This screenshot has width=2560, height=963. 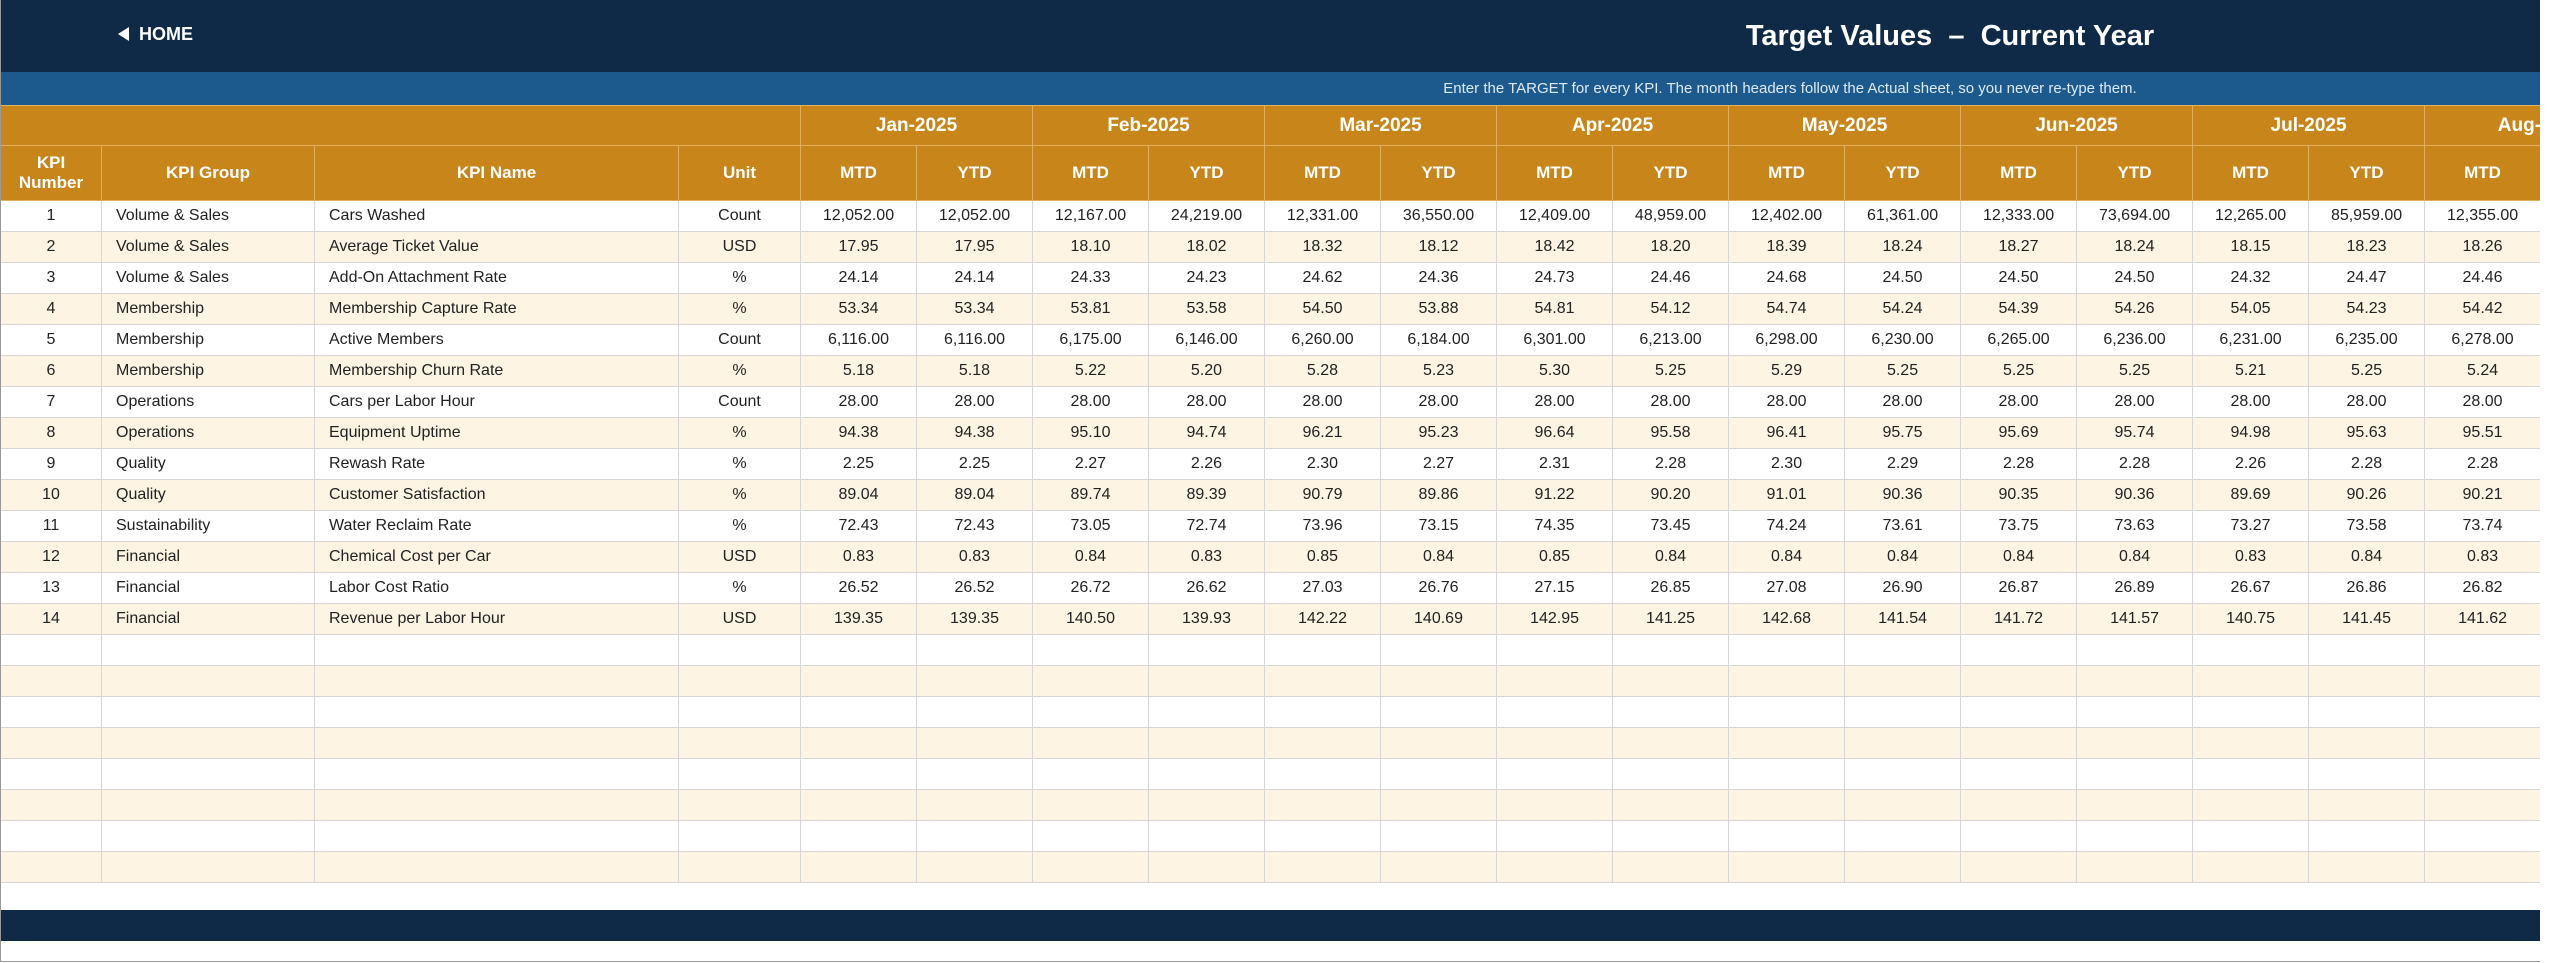 I want to click on kpi-number: 13, so click(x=51, y=588).